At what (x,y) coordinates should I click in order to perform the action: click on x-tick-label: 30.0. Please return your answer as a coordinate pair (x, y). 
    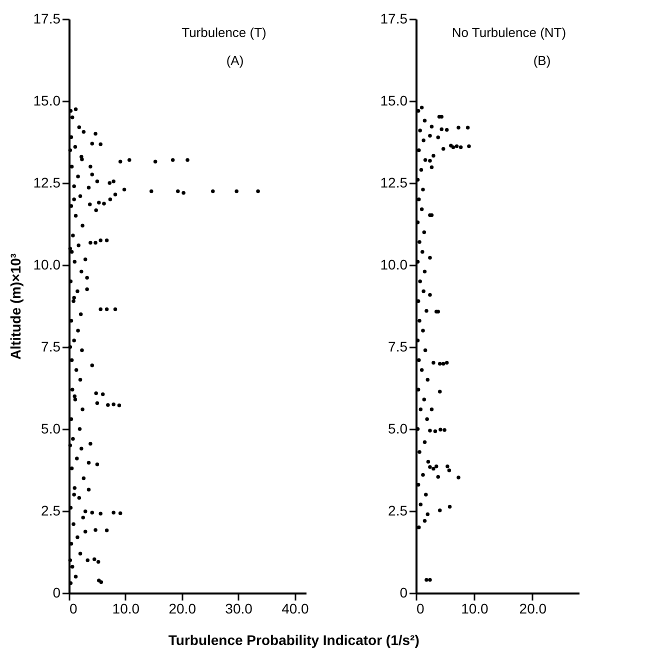
    Looking at the image, I should click on (239, 608).